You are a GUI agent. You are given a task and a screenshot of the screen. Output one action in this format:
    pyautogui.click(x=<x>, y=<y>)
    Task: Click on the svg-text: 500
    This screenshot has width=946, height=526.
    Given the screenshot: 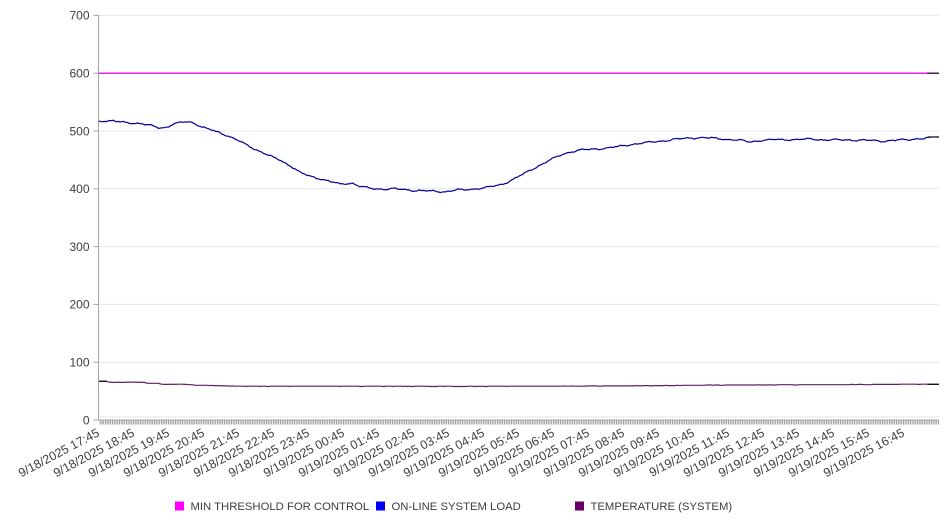 What is the action you would take?
    pyautogui.click(x=79, y=131)
    